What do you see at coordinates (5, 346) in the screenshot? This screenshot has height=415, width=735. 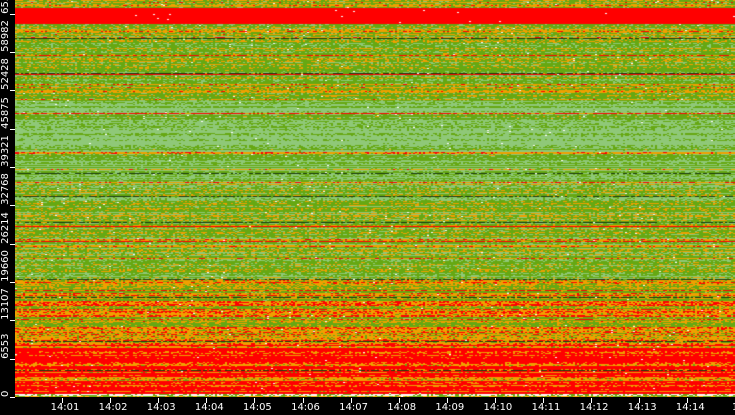 I see `y-tick-label: 6553` at bounding box center [5, 346].